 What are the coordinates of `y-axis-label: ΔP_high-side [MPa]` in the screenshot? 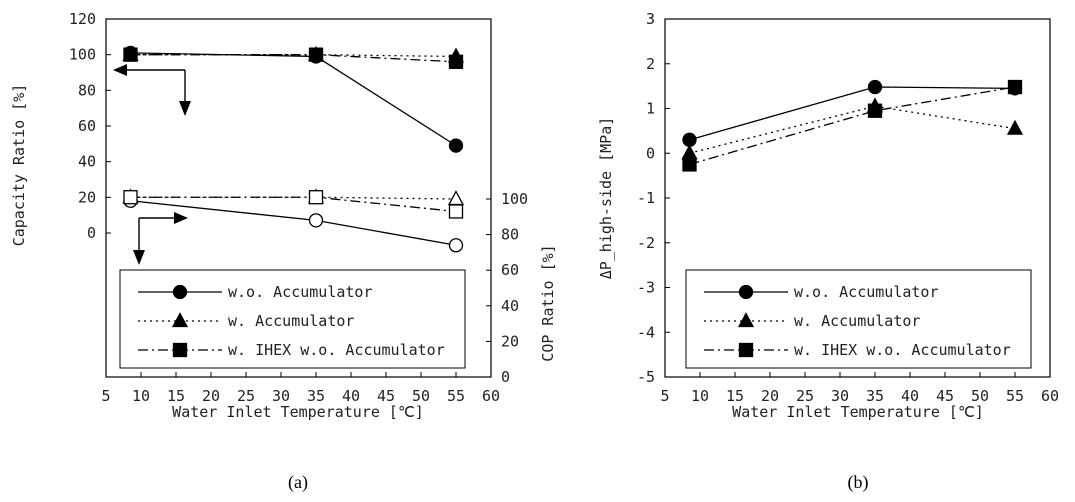 It's located at (606, 198).